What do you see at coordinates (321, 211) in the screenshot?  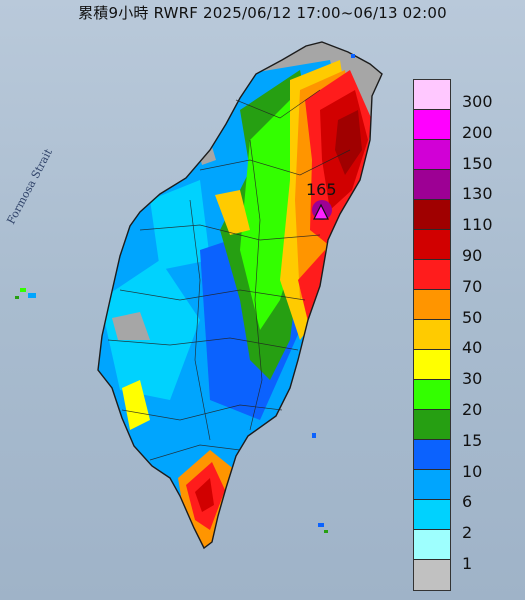 I see `peak-marker-icon` at bounding box center [321, 211].